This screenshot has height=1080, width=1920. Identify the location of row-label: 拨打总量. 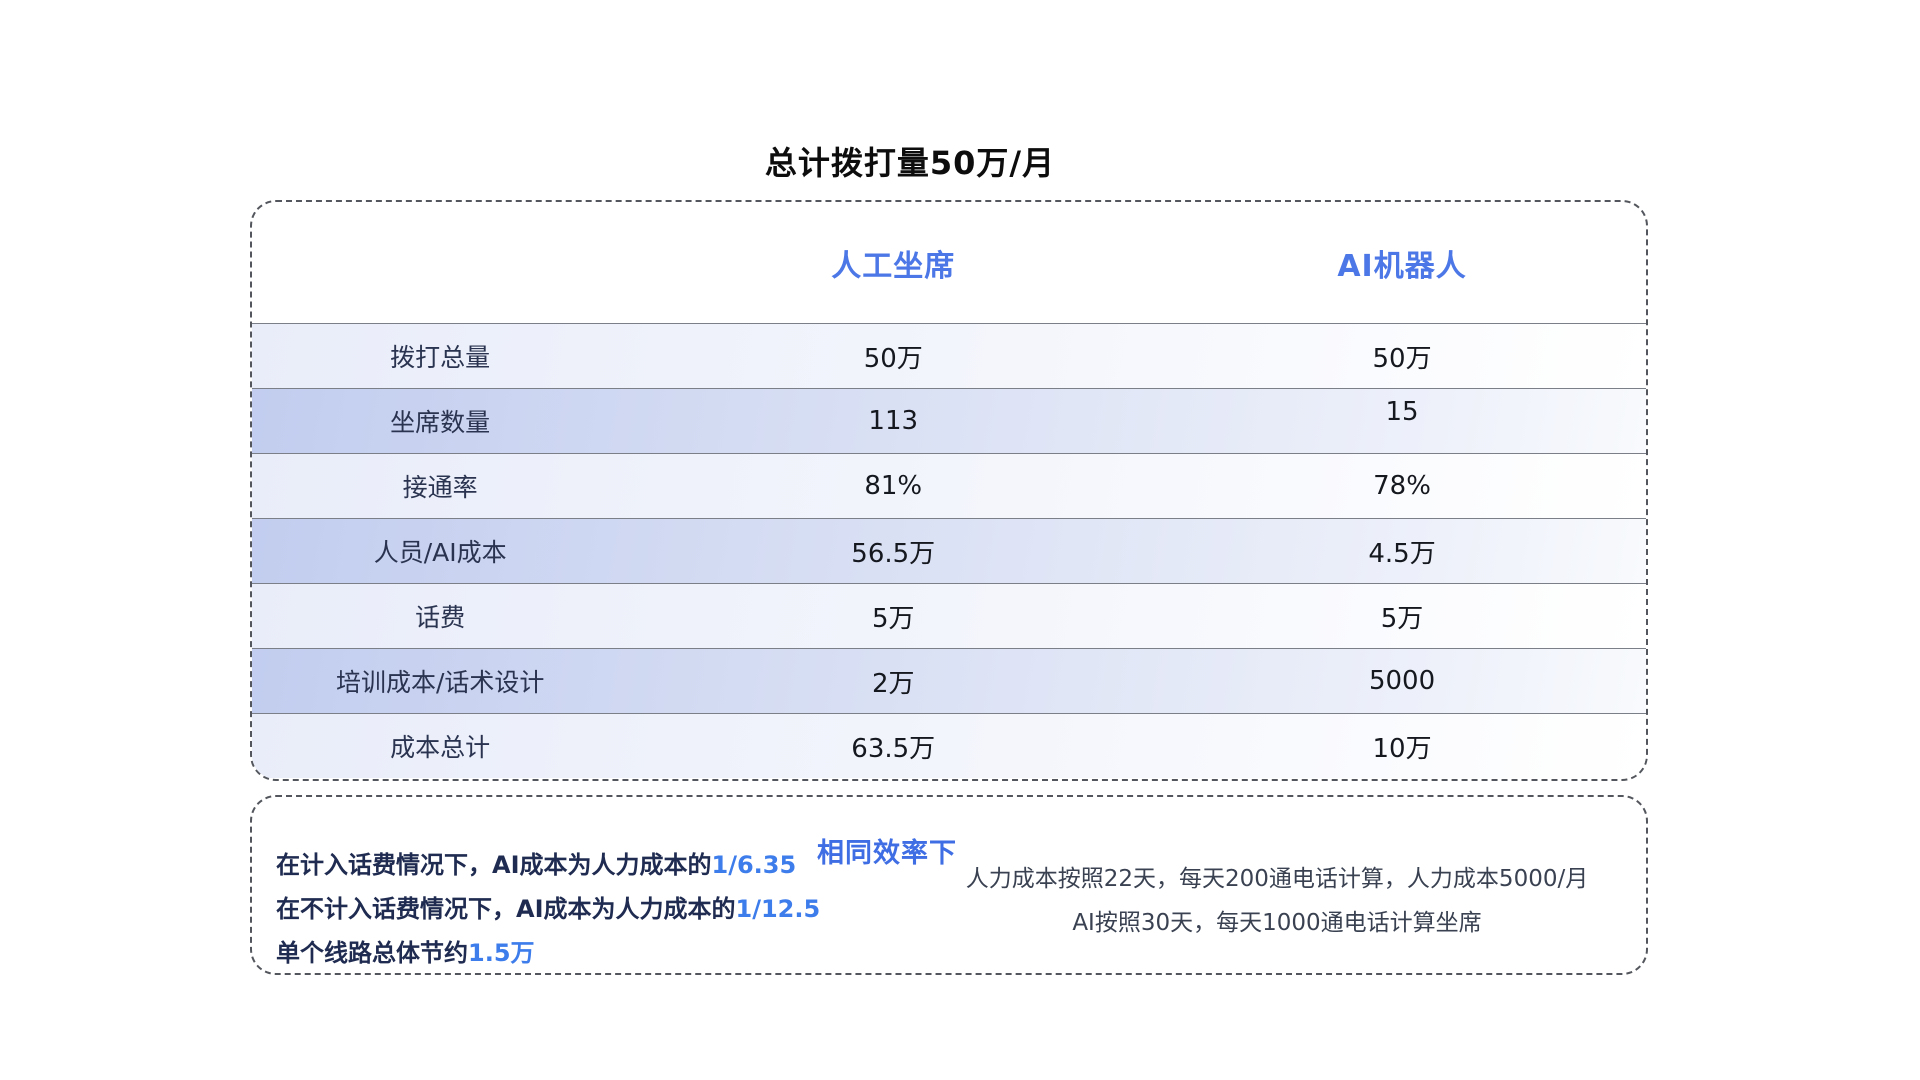
(440, 357).